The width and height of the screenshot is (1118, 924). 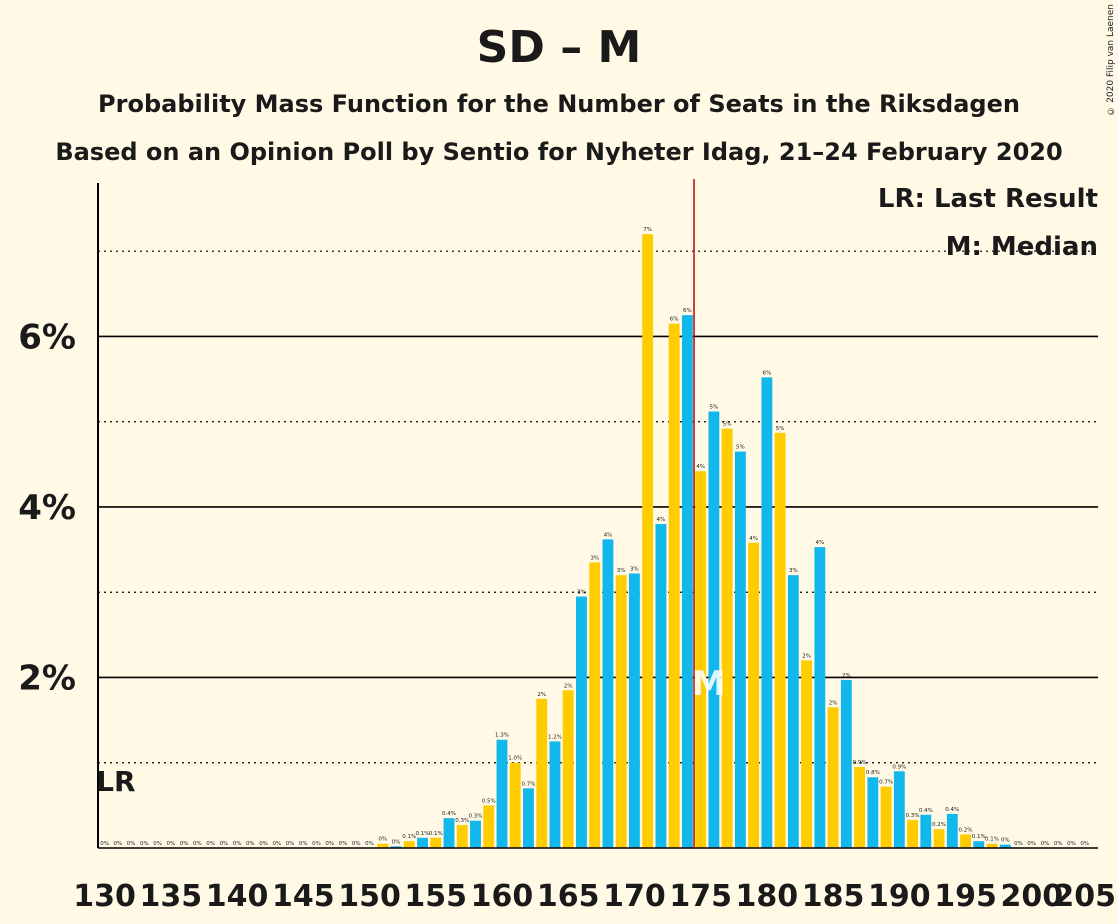 What do you see at coordinates (47, 678) in the screenshot?
I see `y-tick-label: 2%` at bounding box center [47, 678].